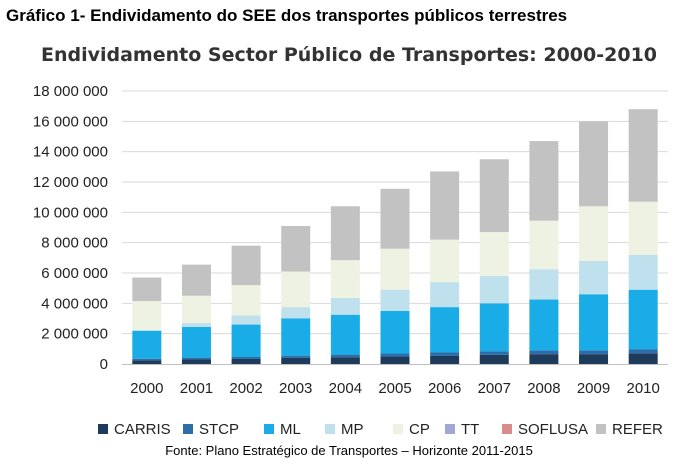 This screenshot has width=698, height=470. Describe the element at coordinates (70, 91) in the screenshot. I see `y-tick-label: 18 000 000` at that location.